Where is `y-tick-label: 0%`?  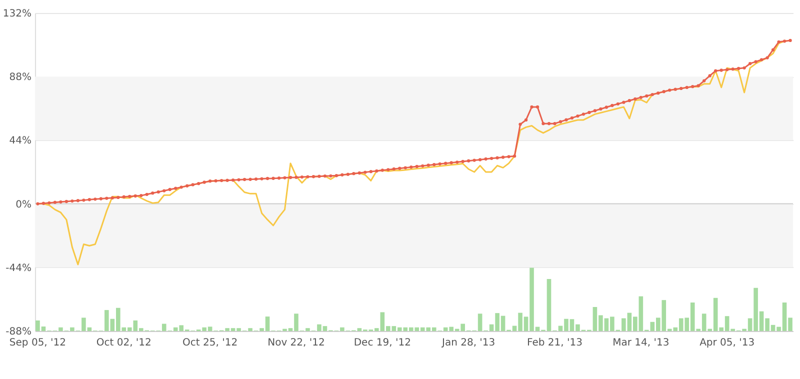
y-tick-label: 0% is located at coordinates (24, 204).